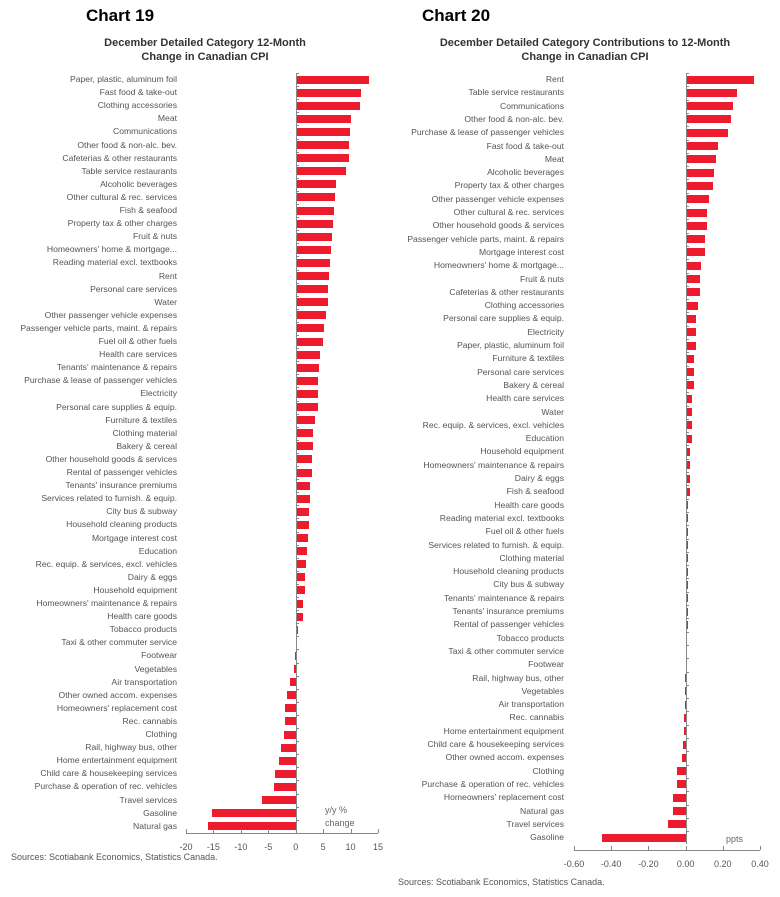 The width and height of the screenshot is (780, 897). Describe the element at coordinates (528, 584) in the screenshot. I see `category-label: City bus & subway` at that location.